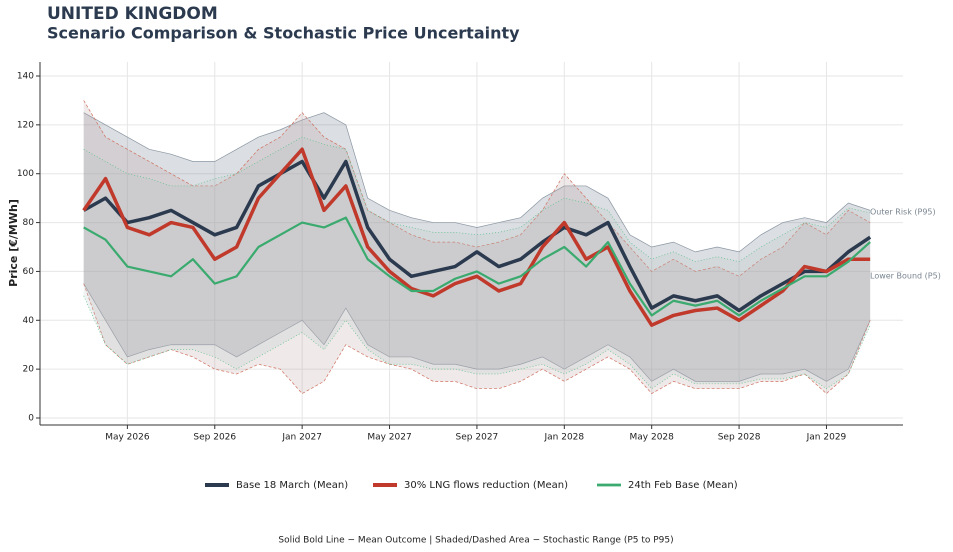 This screenshot has width=953, height=552. What do you see at coordinates (25, 125) in the screenshot?
I see `y-tick-label: 120` at bounding box center [25, 125].